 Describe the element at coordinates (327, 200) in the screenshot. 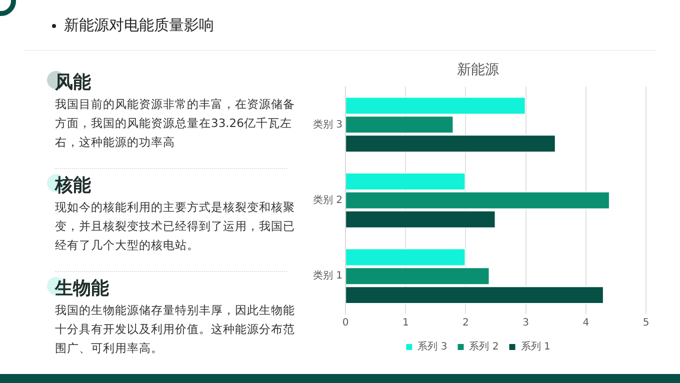

I see `y-tick-label: 类别 2` at that location.